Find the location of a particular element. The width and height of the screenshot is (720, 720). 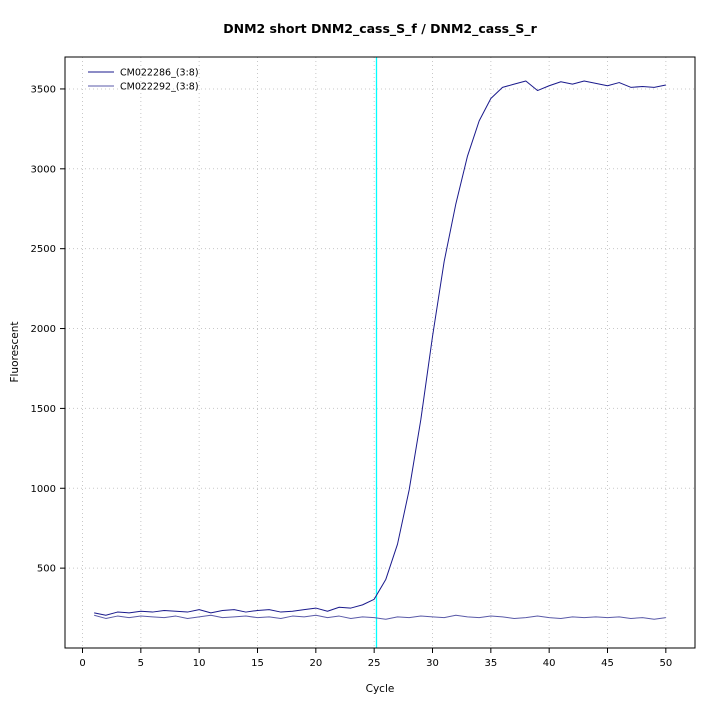

x-tick-label: 35 is located at coordinates (490, 663).